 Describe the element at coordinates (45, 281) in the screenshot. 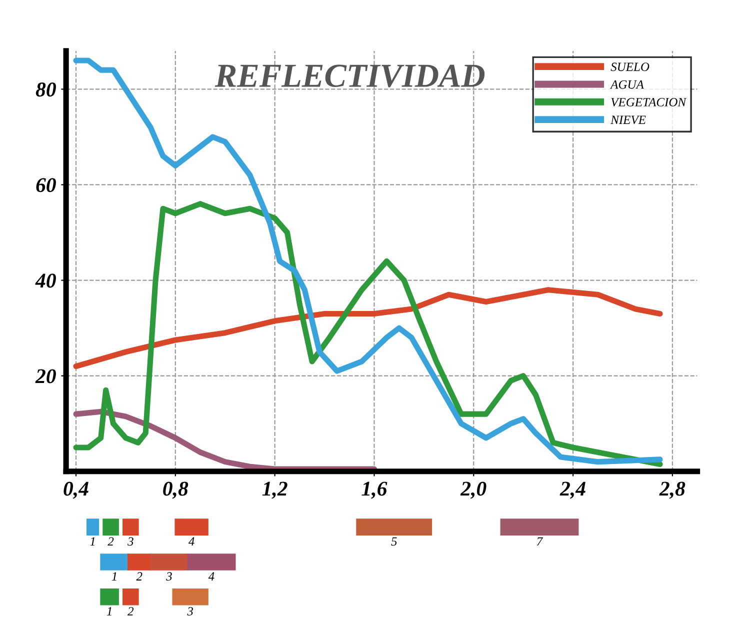

I see `y-tick-label: 40` at that location.